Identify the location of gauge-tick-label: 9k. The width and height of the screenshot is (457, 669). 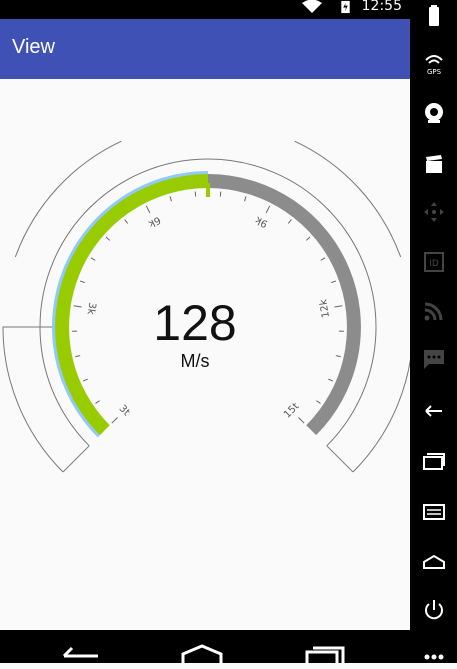
(262, 221).